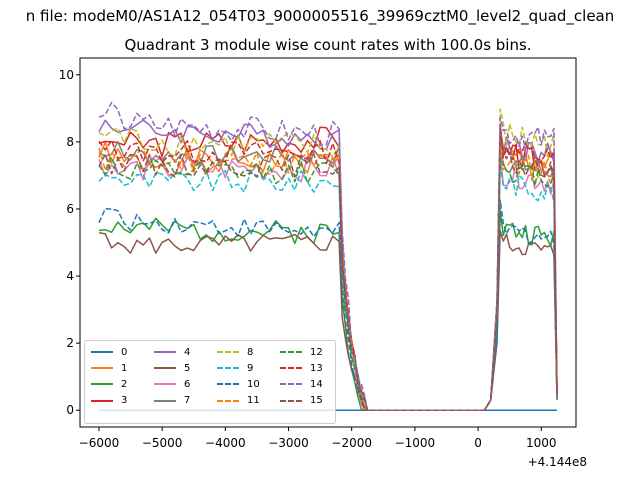 The image size is (640, 480). I want to click on legend-item-3: 3, so click(109, 401).